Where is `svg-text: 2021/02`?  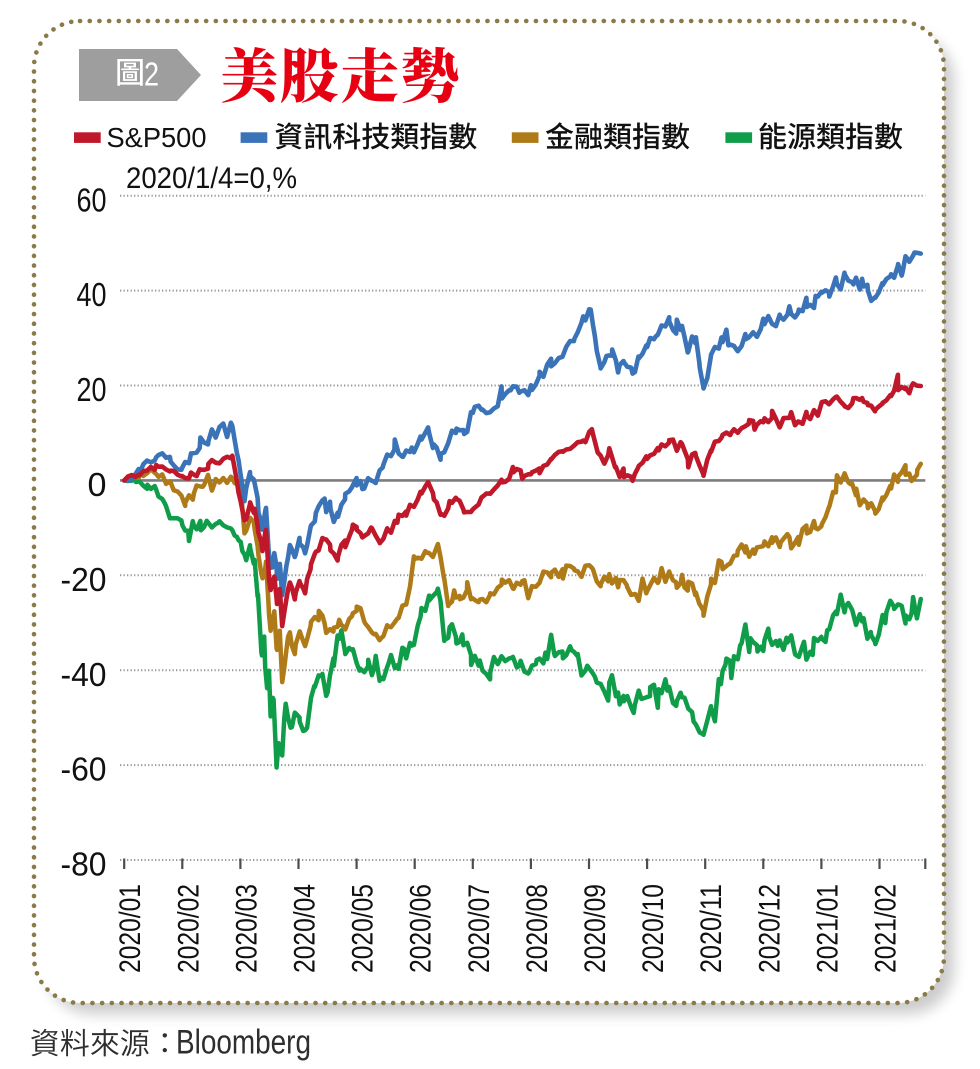
svg-text: 2021/02 is located at coordinates (886, 928).